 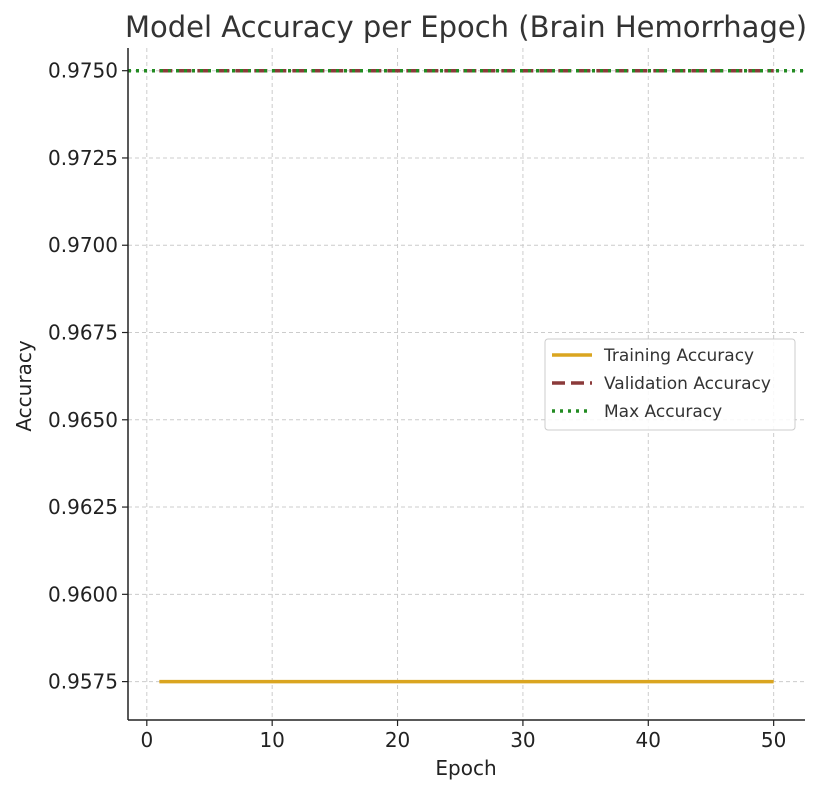 What do you see at coordinates (687, 384) in the screenshot?
I see `legend-label-validation-accuracy: Validation Accuracy` at bounding box center [687, 384].